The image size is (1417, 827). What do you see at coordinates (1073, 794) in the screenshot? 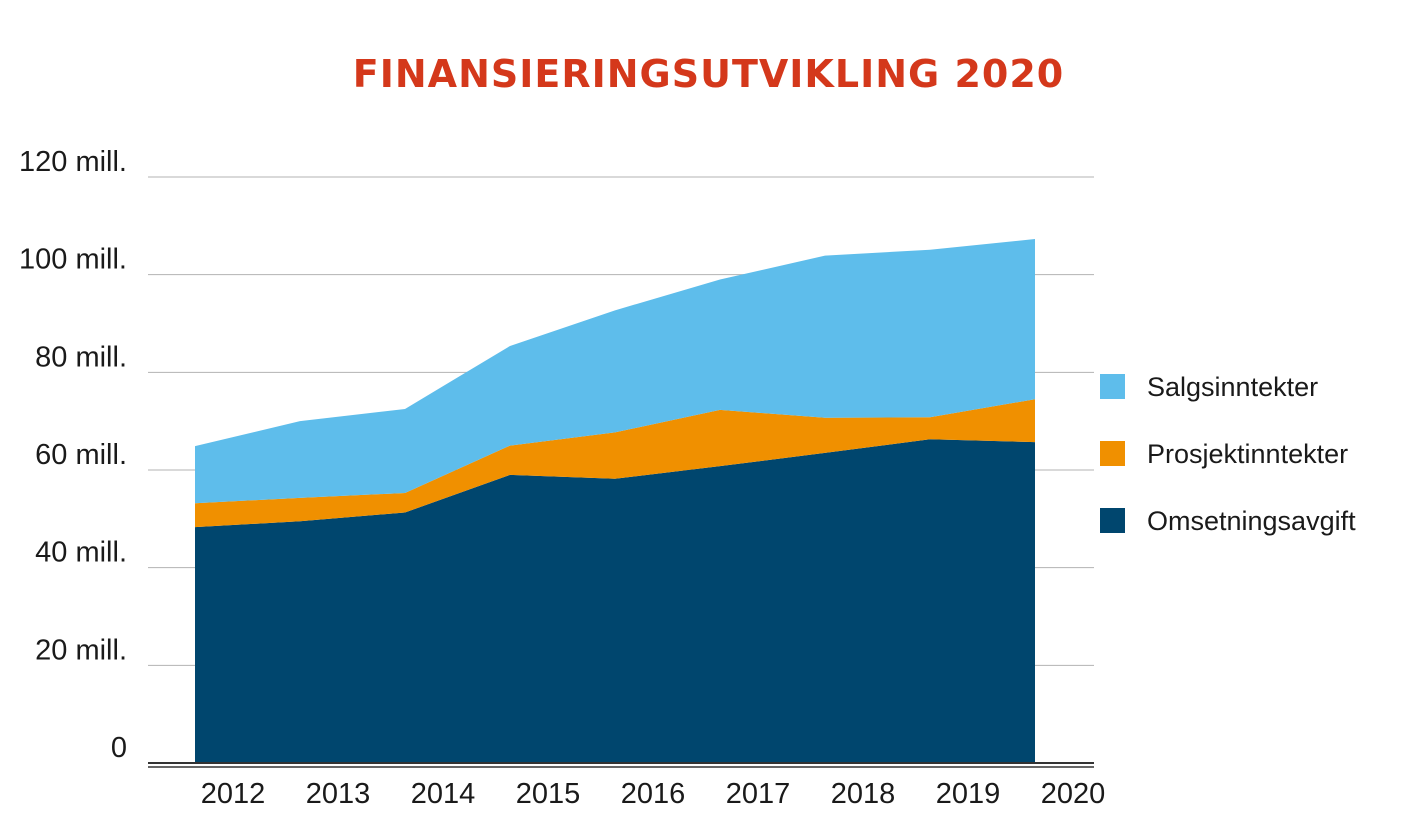
I see `x-tick-label-2020: 2020` at bounding box center [1073, 794].